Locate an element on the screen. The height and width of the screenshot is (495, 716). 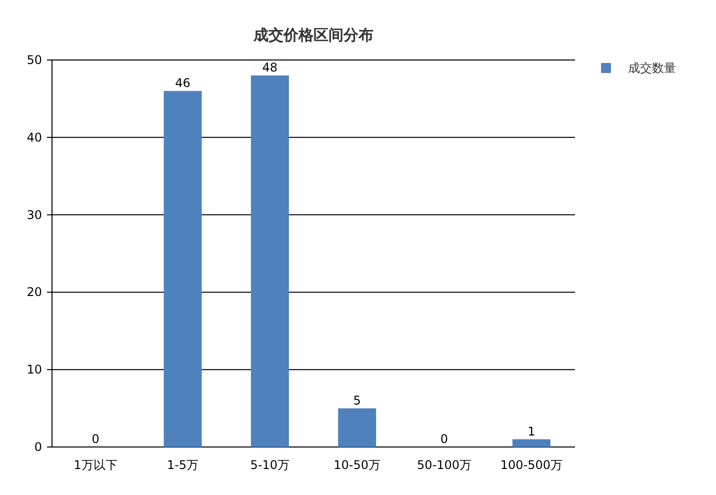
data-label: 48 is located at coordinates (270, 67).